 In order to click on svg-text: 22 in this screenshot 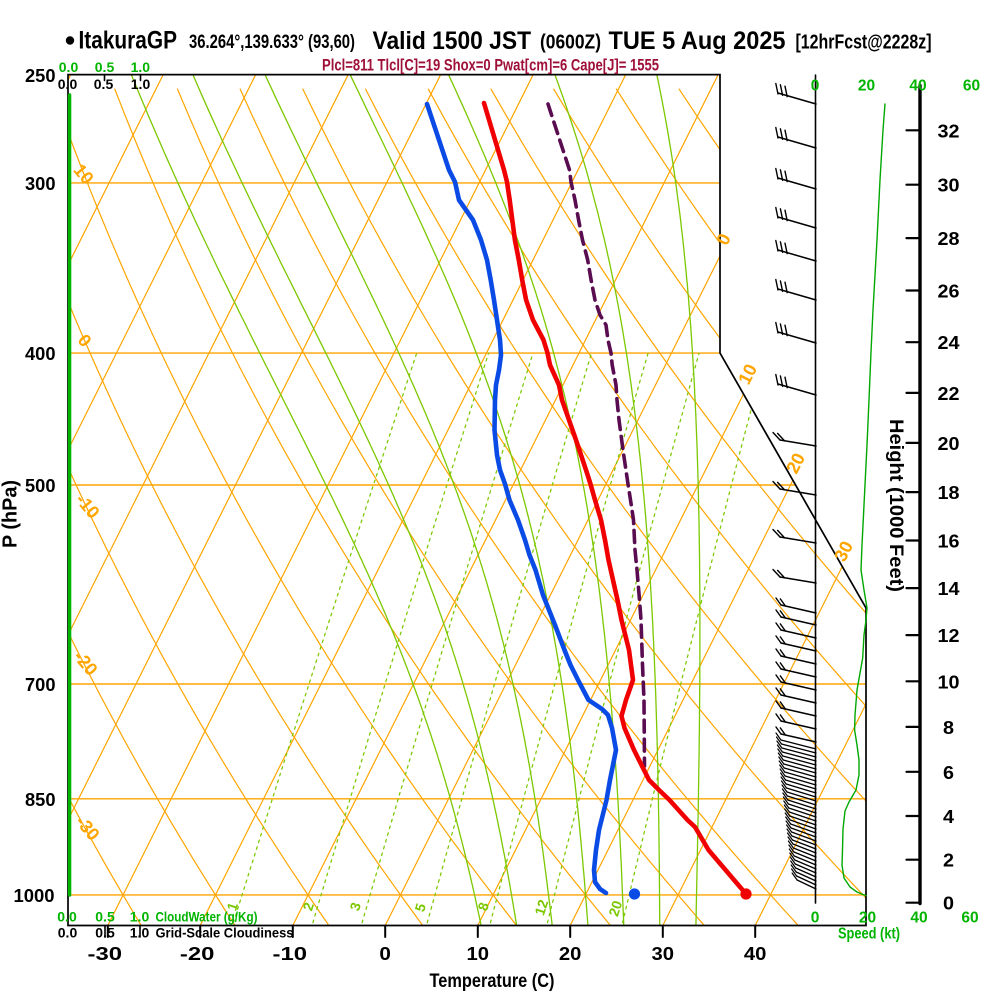, I will do `click(949, 393)`.